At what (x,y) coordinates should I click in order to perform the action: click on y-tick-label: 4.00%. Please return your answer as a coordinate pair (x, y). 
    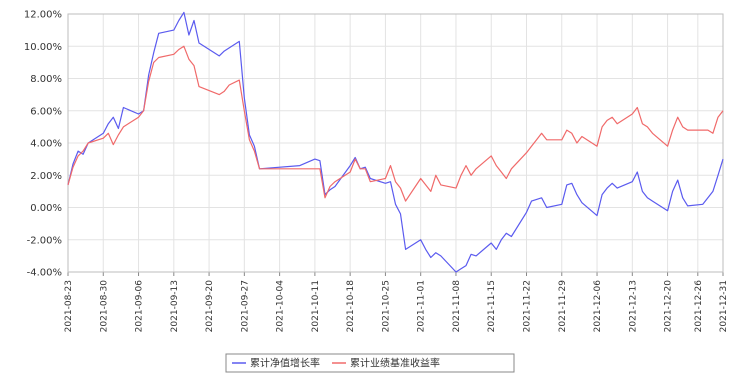
    Looking at the image, I should click on (46, 144).